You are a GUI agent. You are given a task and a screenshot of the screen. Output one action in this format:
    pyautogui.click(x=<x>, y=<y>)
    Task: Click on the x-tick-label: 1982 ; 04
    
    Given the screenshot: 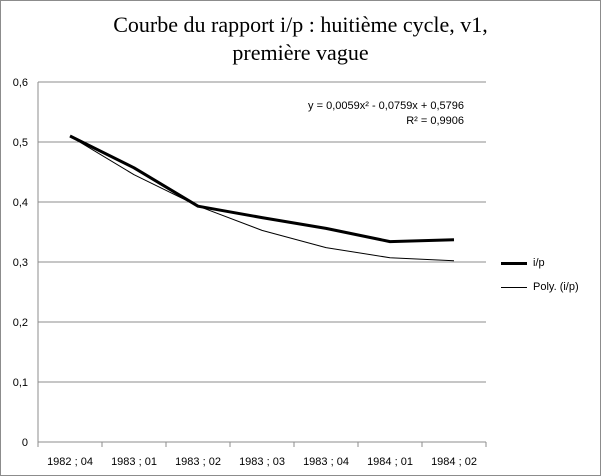 What is the action you would take?
    pyautogui.click(x=70, y=462)
    